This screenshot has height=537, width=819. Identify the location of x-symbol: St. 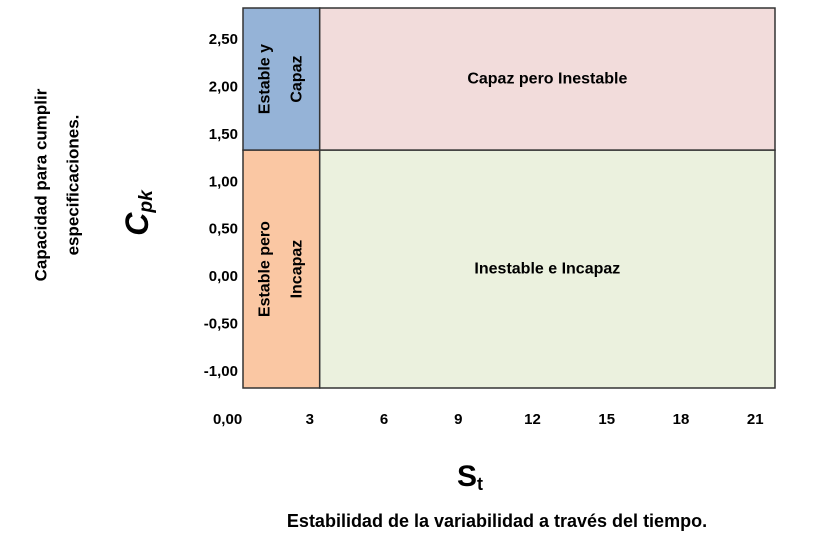
(470, 477).